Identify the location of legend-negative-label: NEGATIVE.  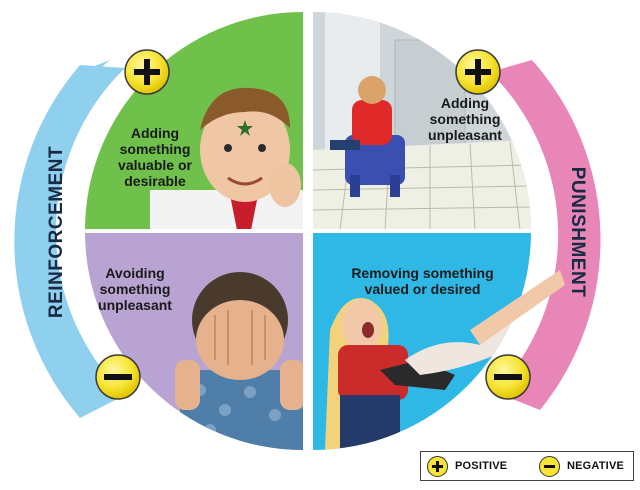
(596, 466).